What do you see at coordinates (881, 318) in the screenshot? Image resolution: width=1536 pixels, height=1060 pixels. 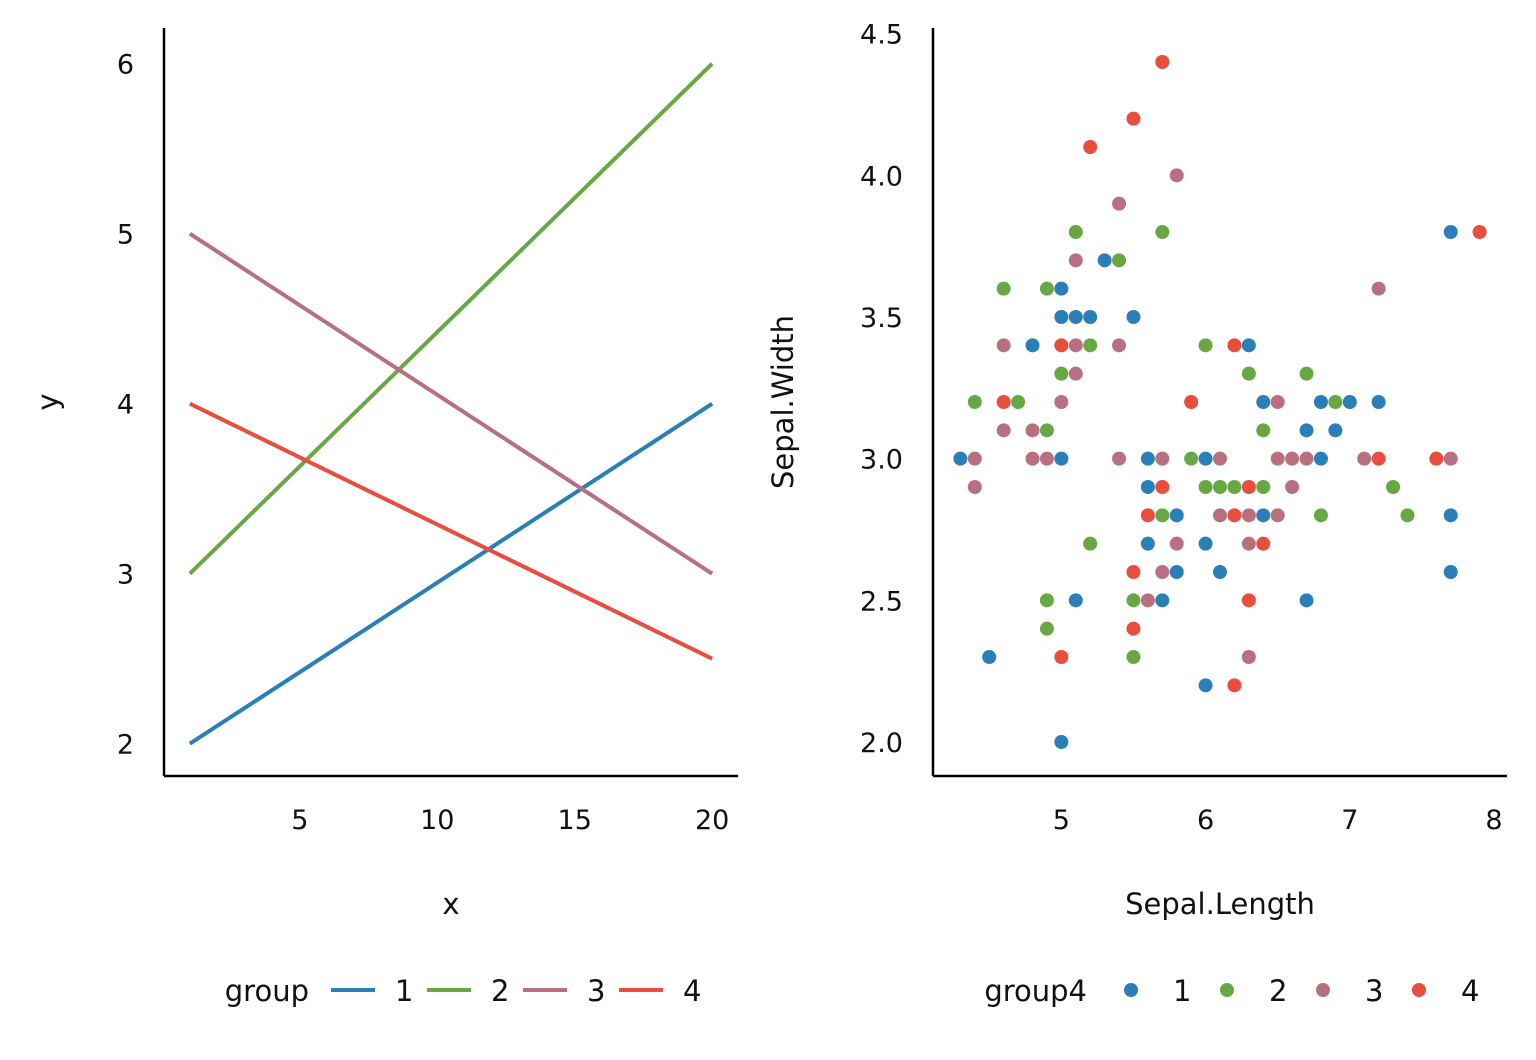 I see `y-tick-label: 3.5` at bounding box center [881, 318].